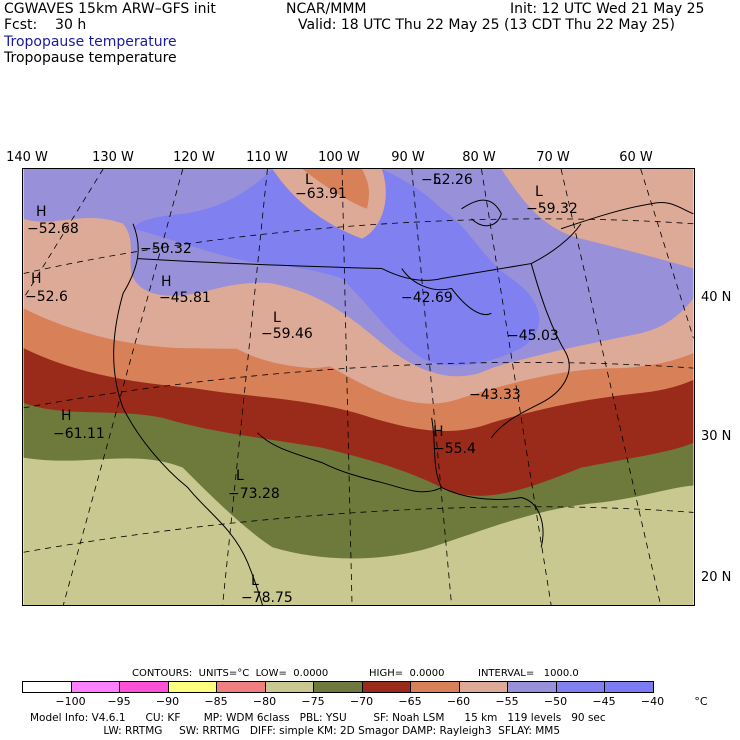 The width and height of the screenshot is (740, 740). I want to click on colorbar-label: −60, so click(458, 701).